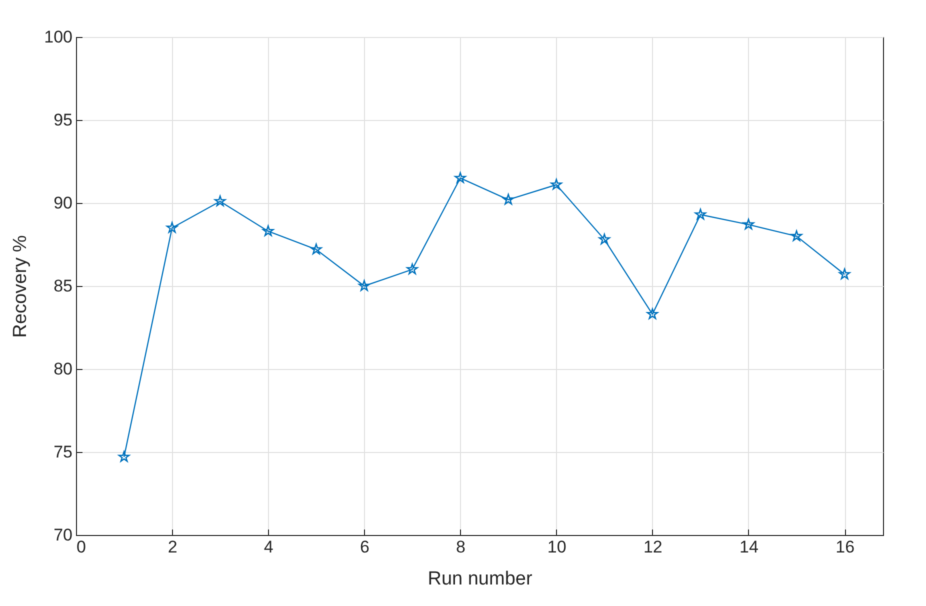 Image resolution: width=926 pixels, height=606 pixels. I want to click on x-tick-label: 16, so click(845, 547).